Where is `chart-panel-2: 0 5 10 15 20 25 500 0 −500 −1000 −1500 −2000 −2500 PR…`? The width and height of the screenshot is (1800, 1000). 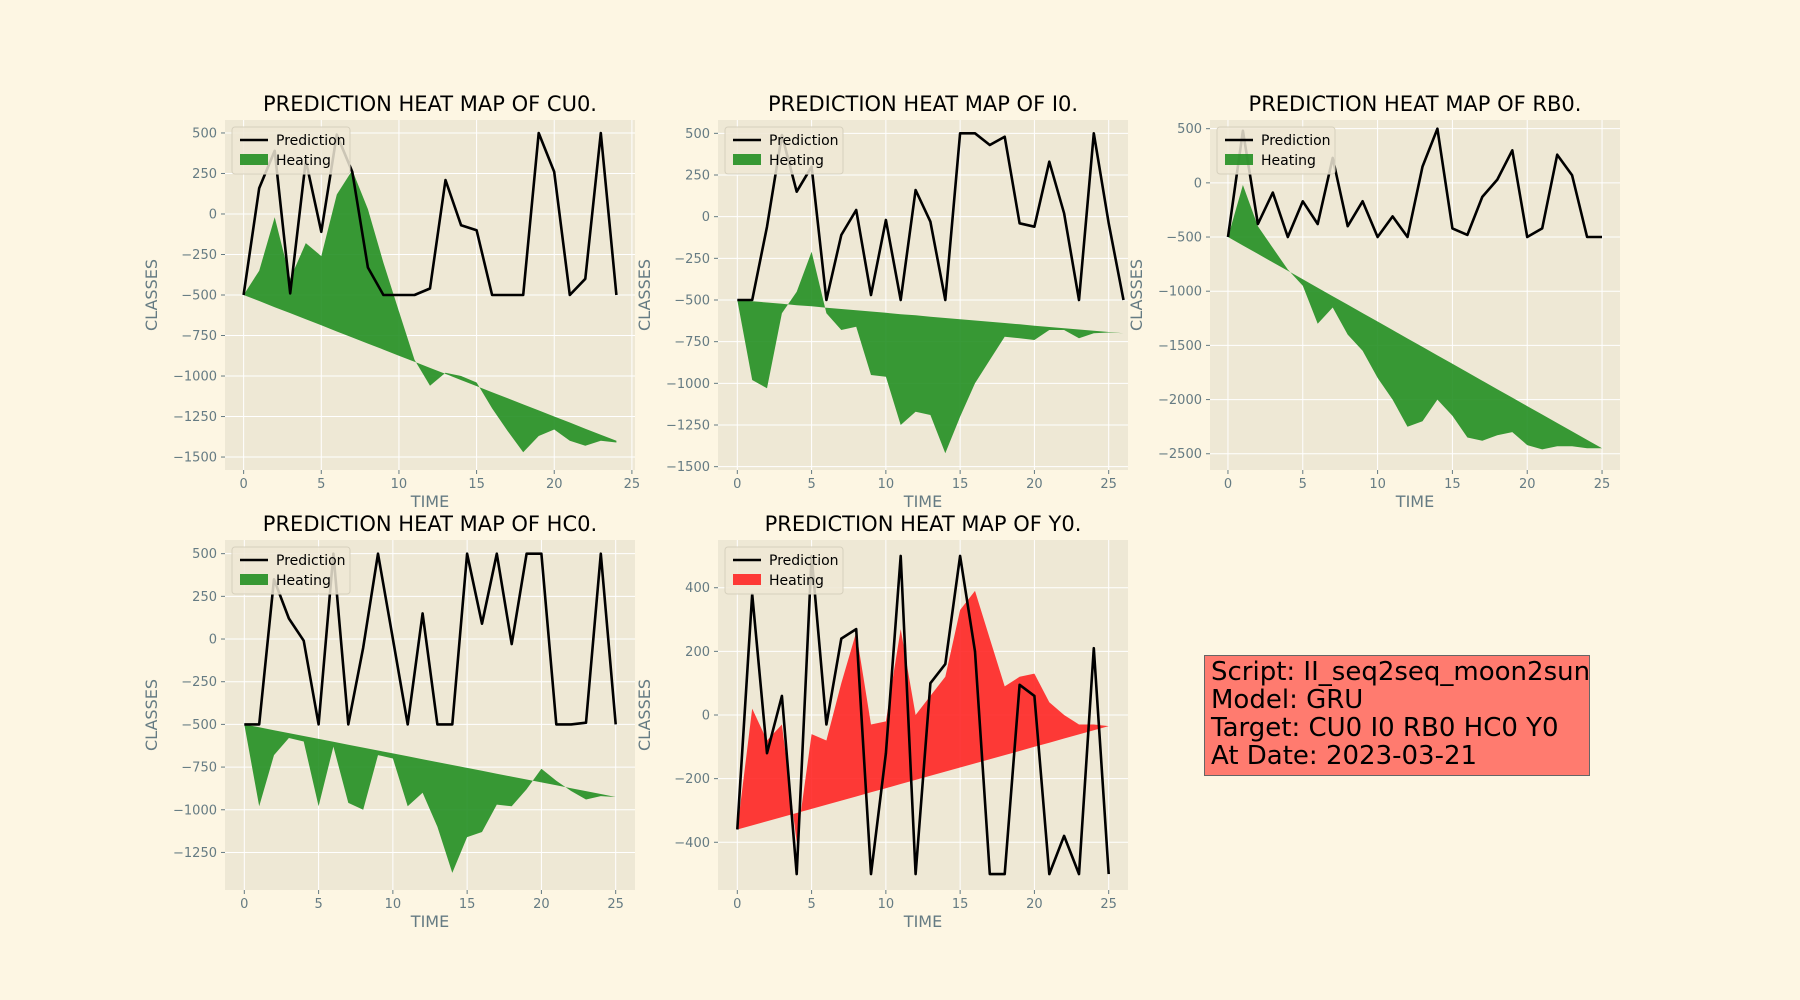 chart-panel-2: 0 5 10 15 20 25 500 0 −500 −1000 −1500 −2000 −2500 PR… is located at coordinates (1373, 301).